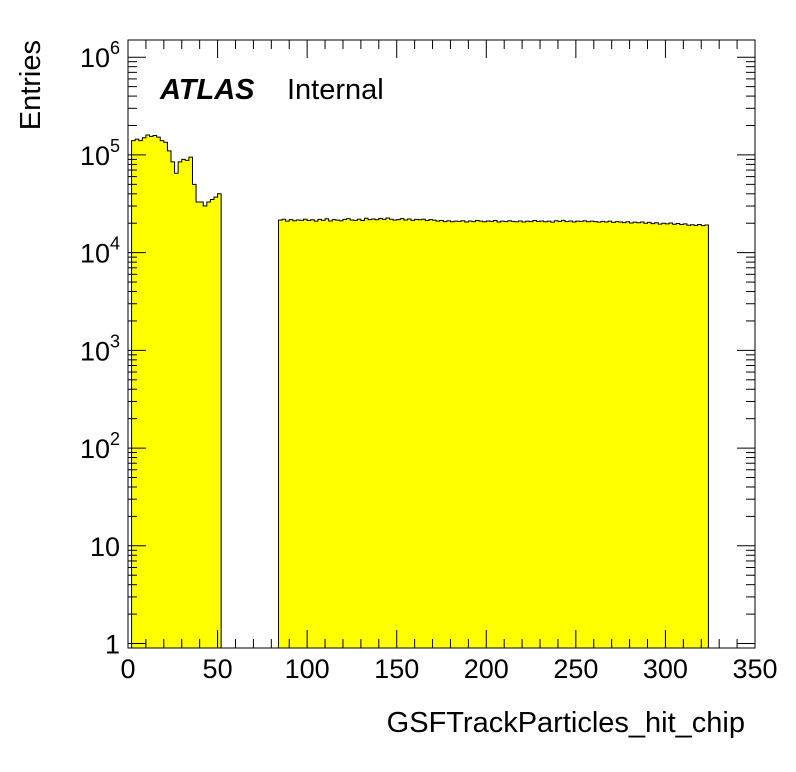  I want to click on x-tick-label: 150, so click(396, 669).